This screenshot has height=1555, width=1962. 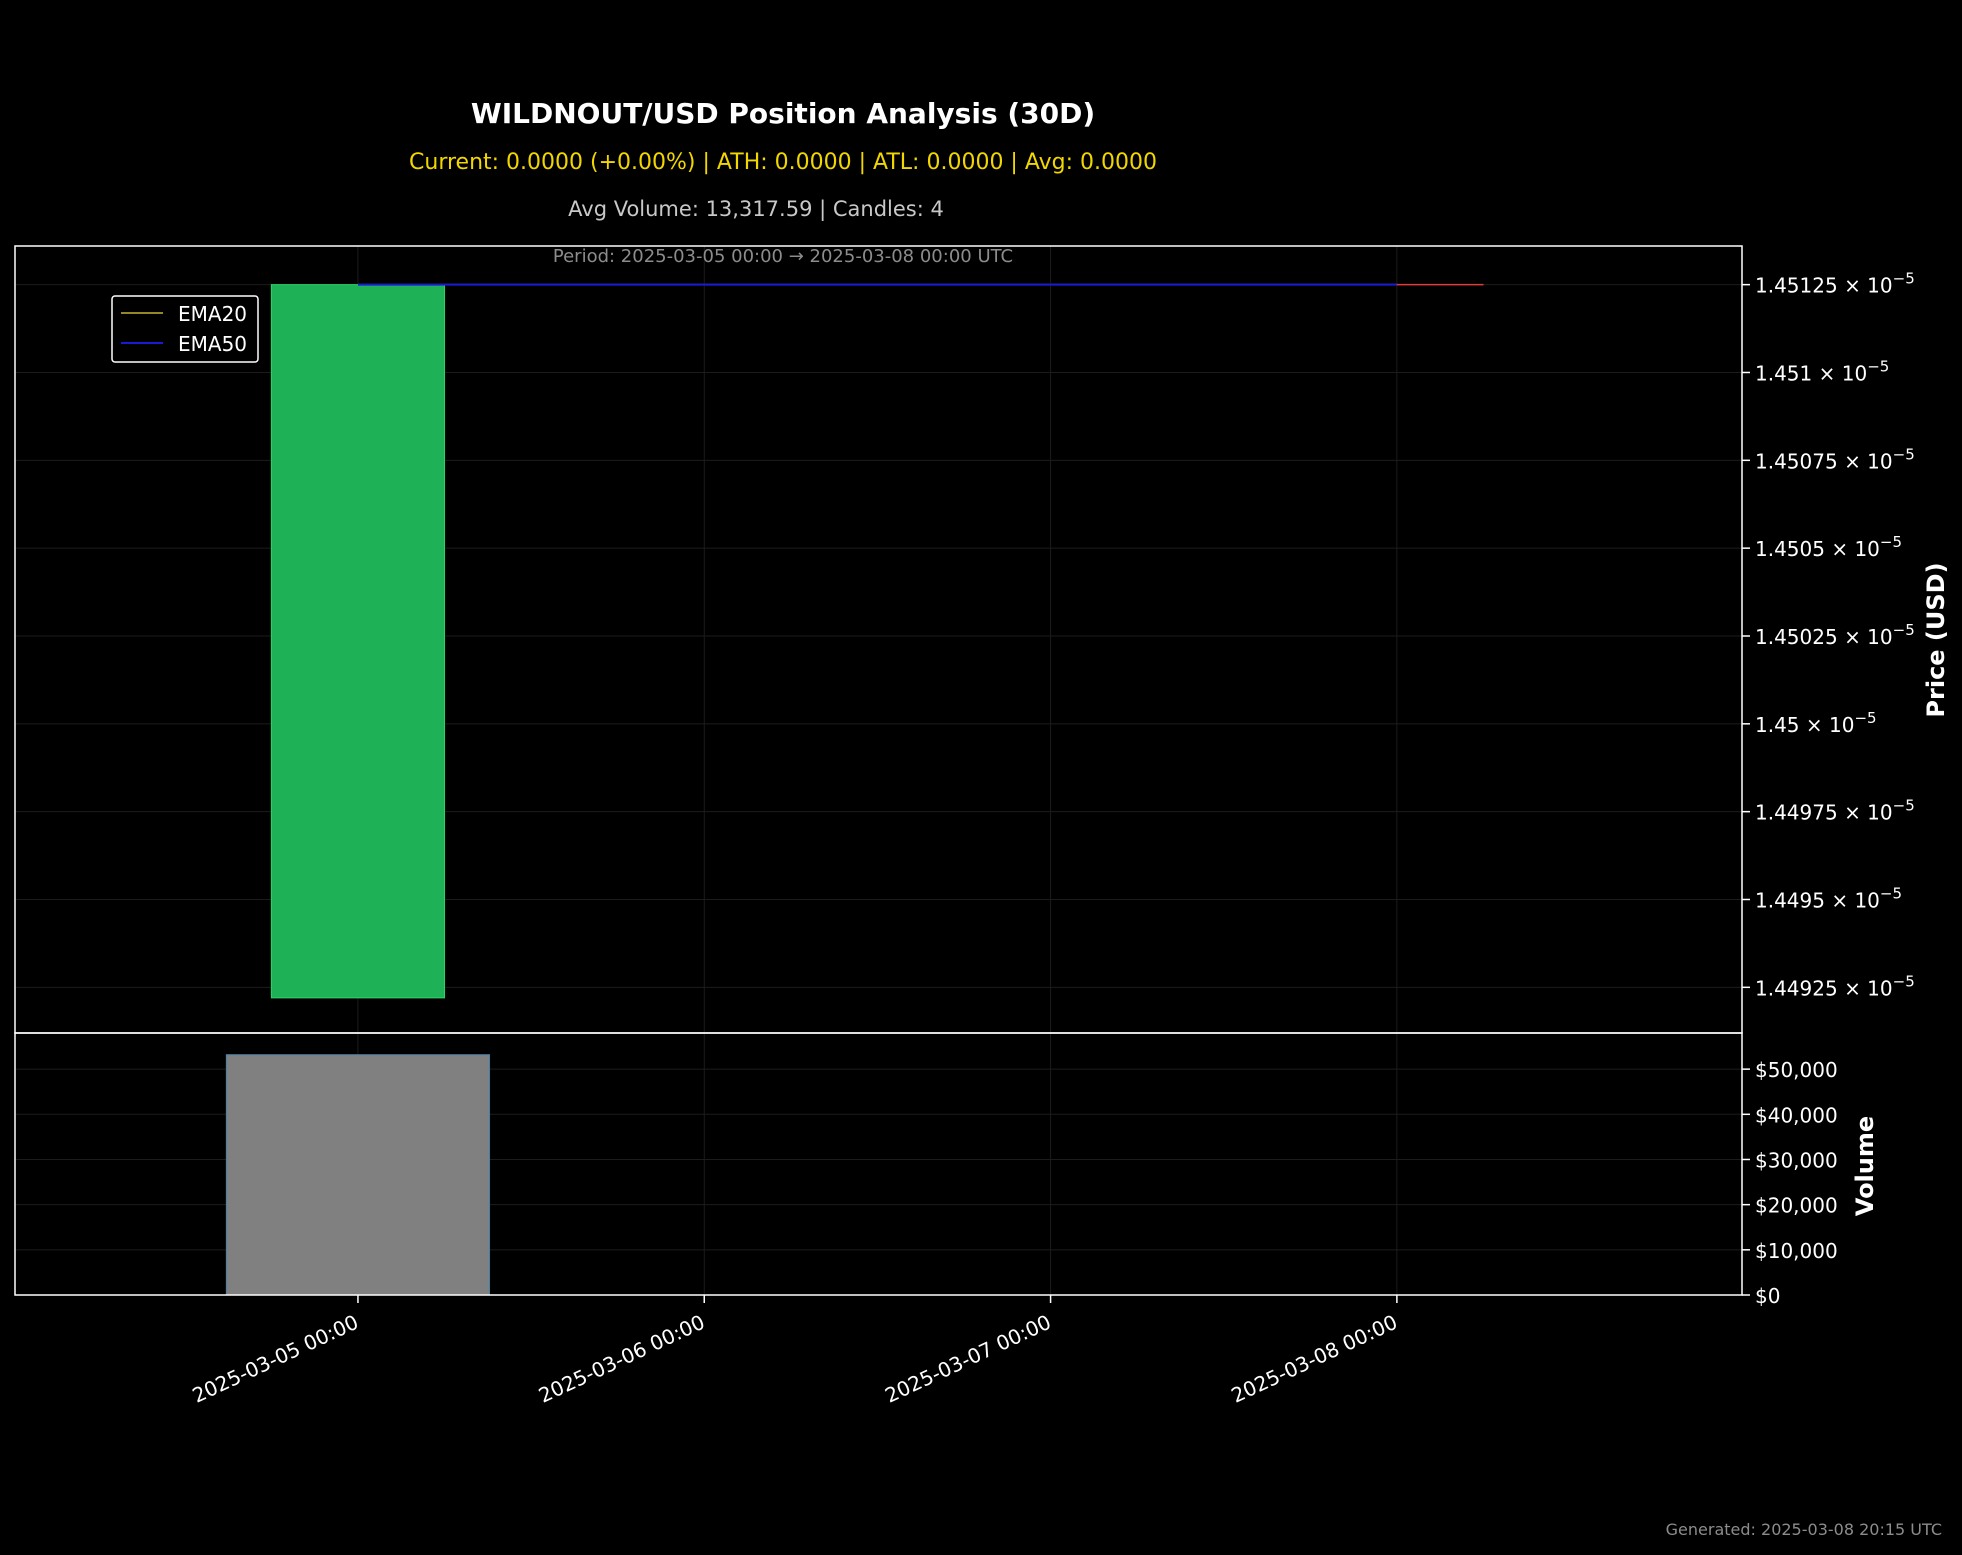 I want to click on price-tick-label: 1.4505 × 10⁻⁵, so click(x=1828, y=547).